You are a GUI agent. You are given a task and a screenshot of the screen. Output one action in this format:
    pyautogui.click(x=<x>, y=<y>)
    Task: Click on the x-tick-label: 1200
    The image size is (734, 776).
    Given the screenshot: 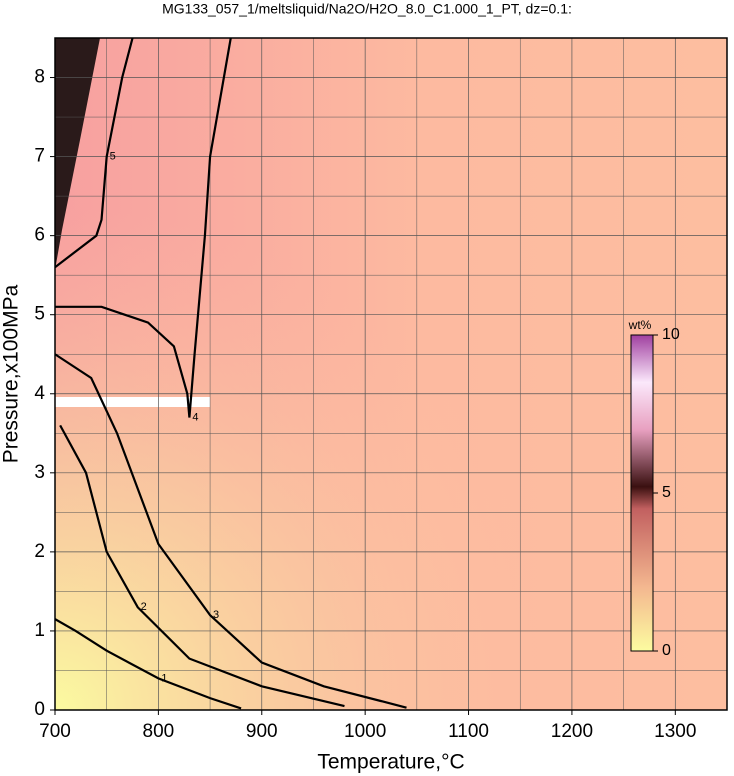 What is the action you would take?
    pyautogui.click(x=572, y=731)
    